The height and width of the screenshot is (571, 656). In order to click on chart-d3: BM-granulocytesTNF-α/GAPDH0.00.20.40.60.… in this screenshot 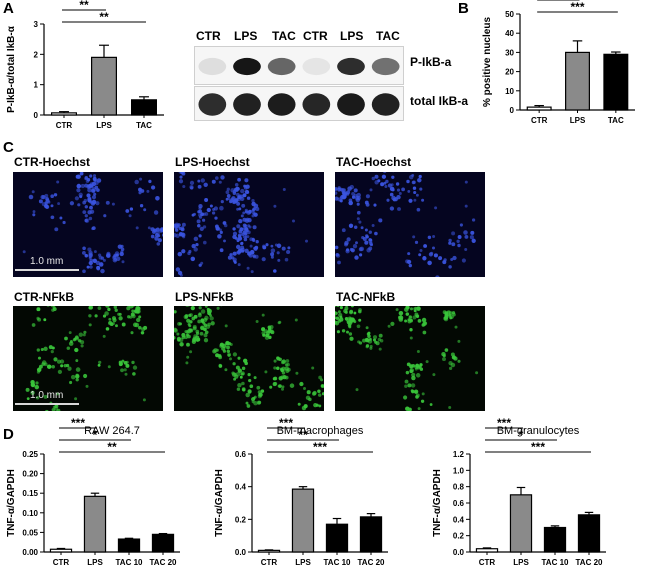, I will do `click(519, 491)`.